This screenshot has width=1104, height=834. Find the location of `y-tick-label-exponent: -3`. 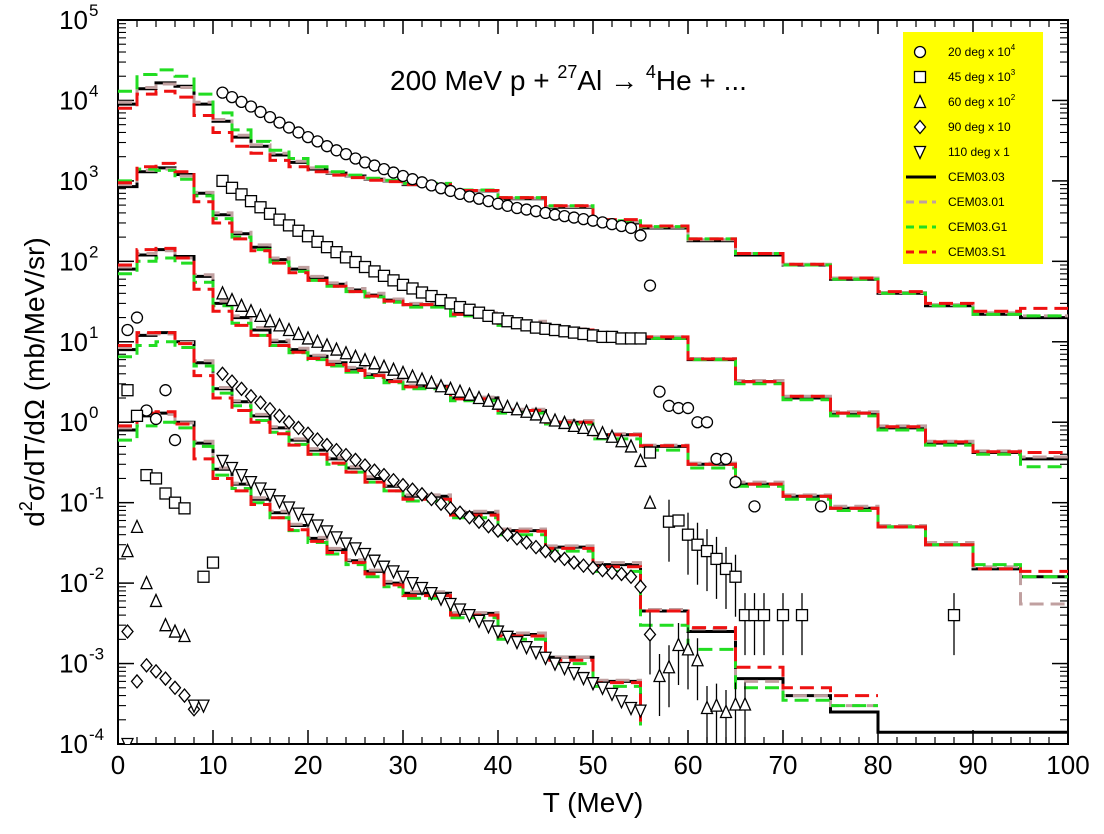

y-tick-label-exponent: -3 is located at coordinates (96, 654).